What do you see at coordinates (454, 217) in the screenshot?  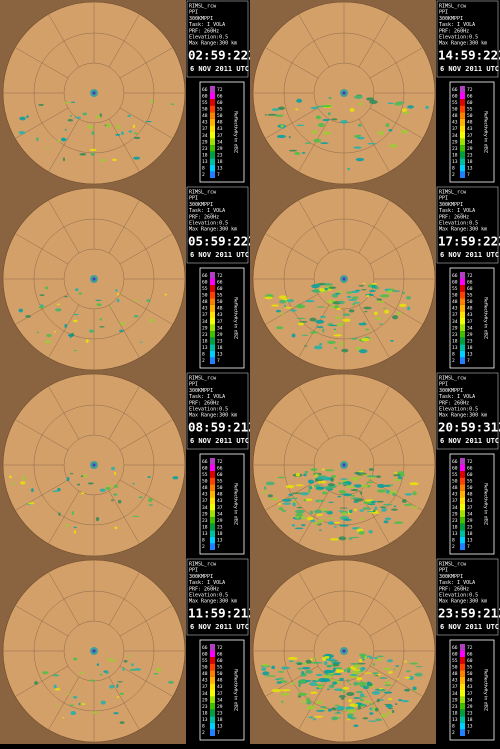 I see `info-line: PRF: 260Hz` at bounding box center [454, 217].